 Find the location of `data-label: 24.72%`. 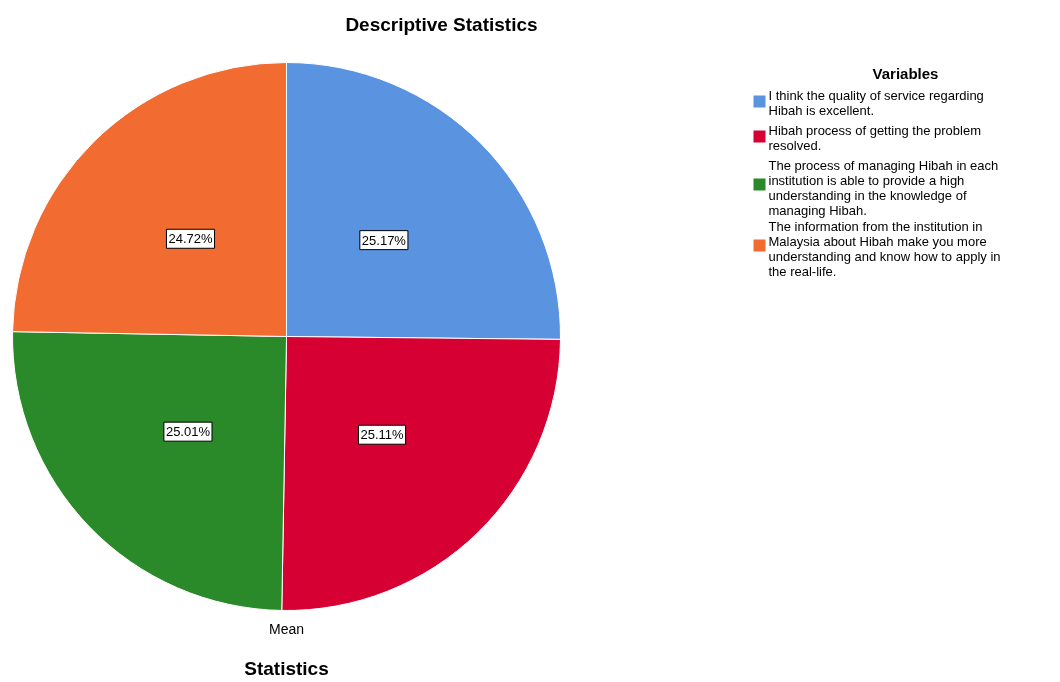

data-label: 24.72% is located at coordinates (190, 239).